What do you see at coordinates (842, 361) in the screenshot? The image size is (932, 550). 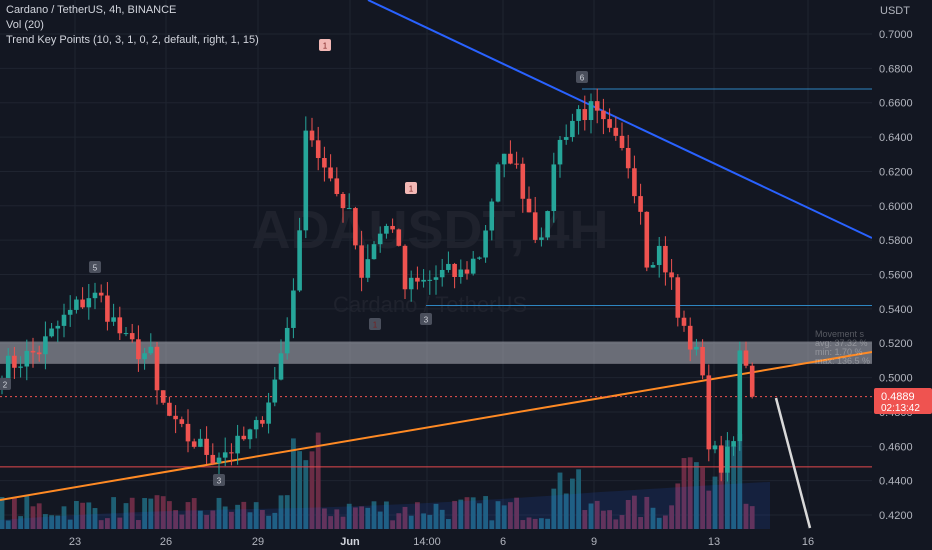 I see `movement-stat-text: max: 136.5 %` at bounding box center [842, 361].